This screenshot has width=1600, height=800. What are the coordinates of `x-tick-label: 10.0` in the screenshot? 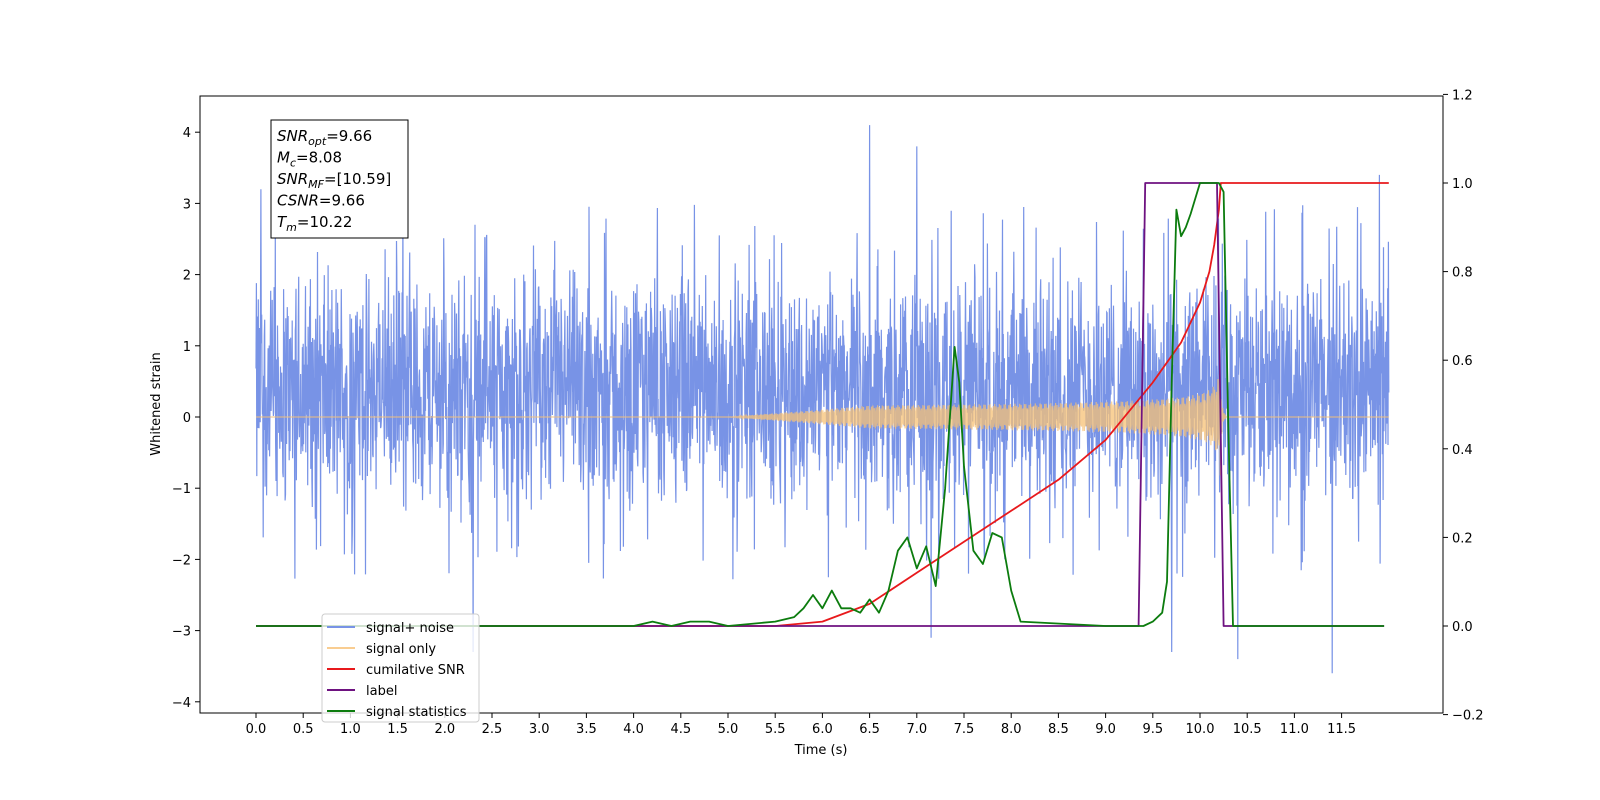 It's located at (1200, 729).